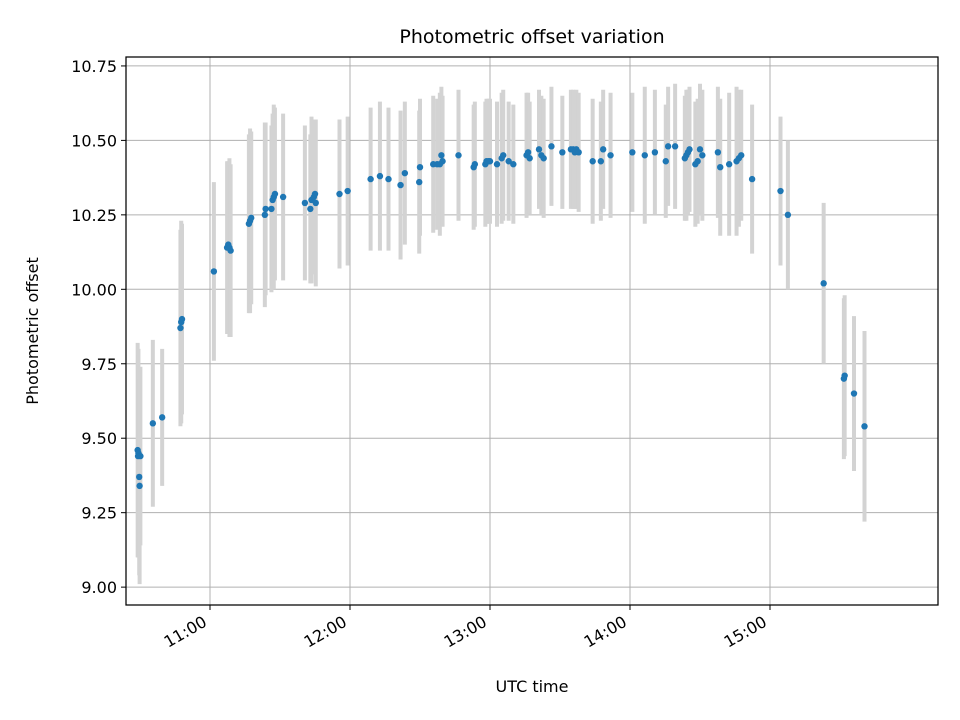 This screenshot has height=720, width=960. Describe the element at coordinates (98, 327) in the screenshot. I see `y-axis: 9.00 9.25 9.50 9.75 10.00 10.25 10.50 10.75` at that location.